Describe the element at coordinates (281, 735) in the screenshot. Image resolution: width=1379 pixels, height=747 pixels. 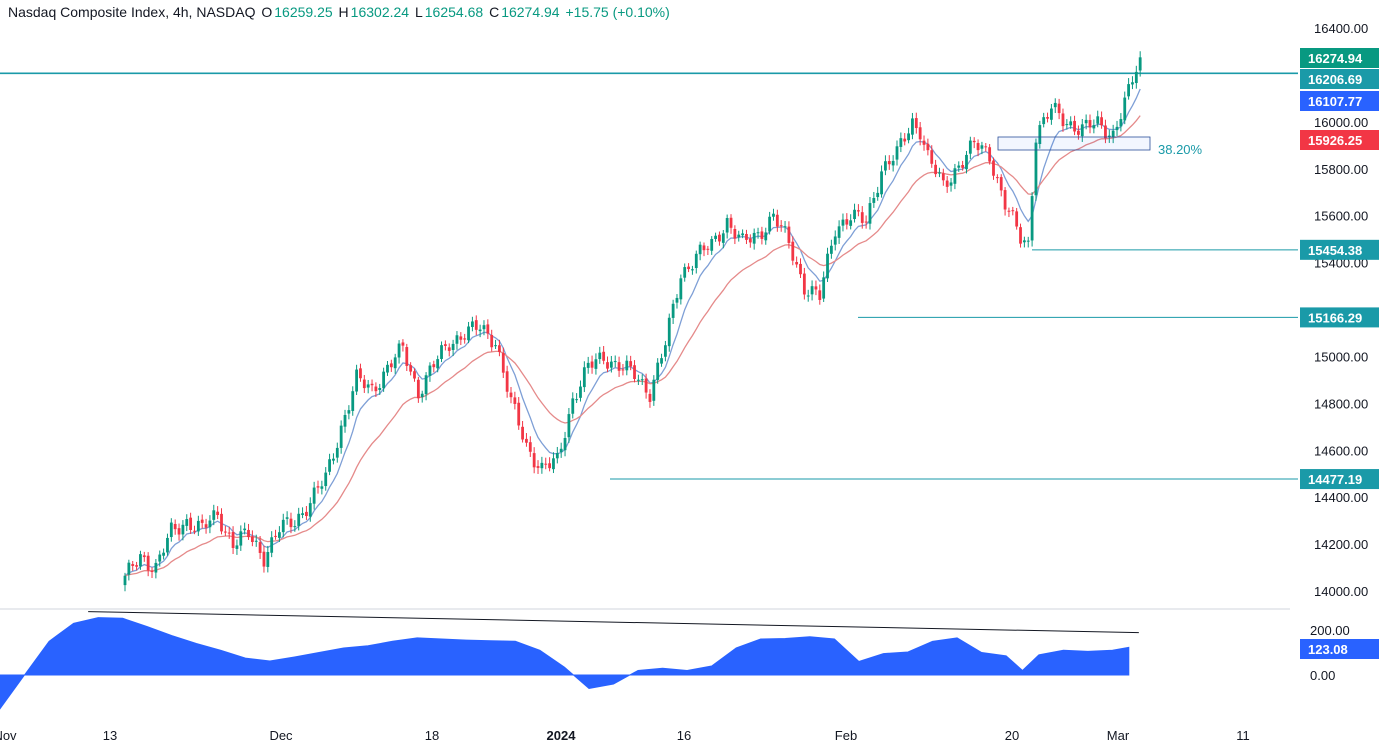
I see `time-tick-label: Dec` at that location.